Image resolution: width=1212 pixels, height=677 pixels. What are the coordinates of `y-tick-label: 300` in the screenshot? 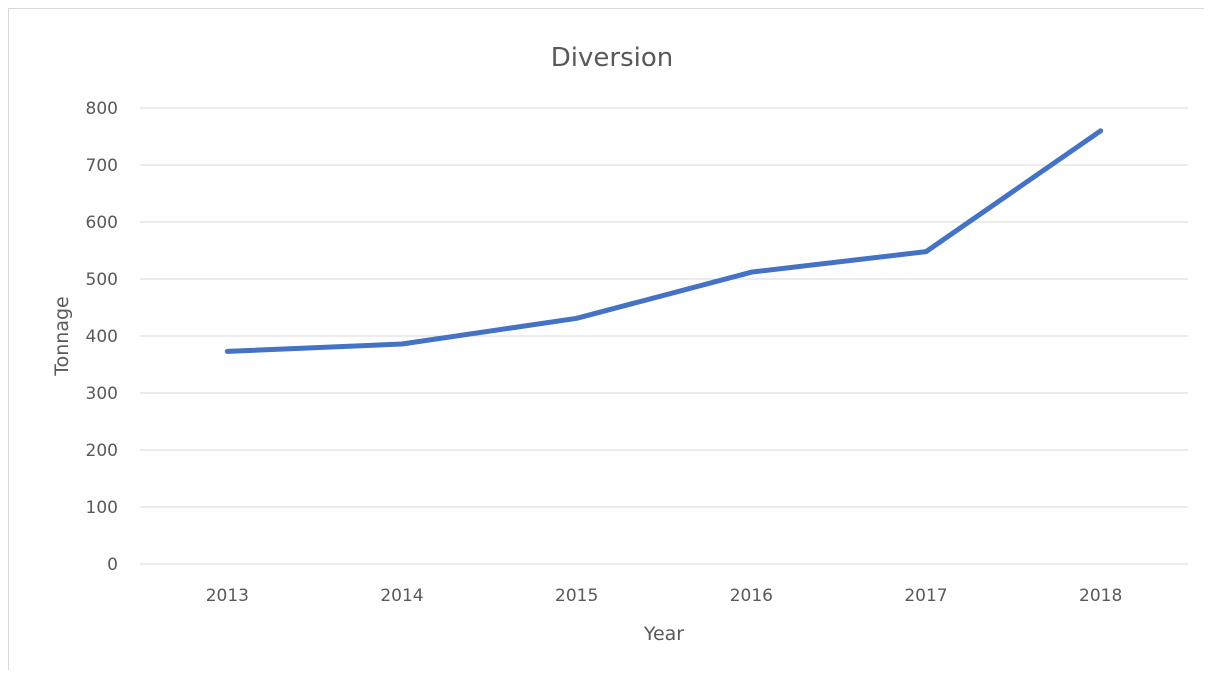 It's located at (102, 394).